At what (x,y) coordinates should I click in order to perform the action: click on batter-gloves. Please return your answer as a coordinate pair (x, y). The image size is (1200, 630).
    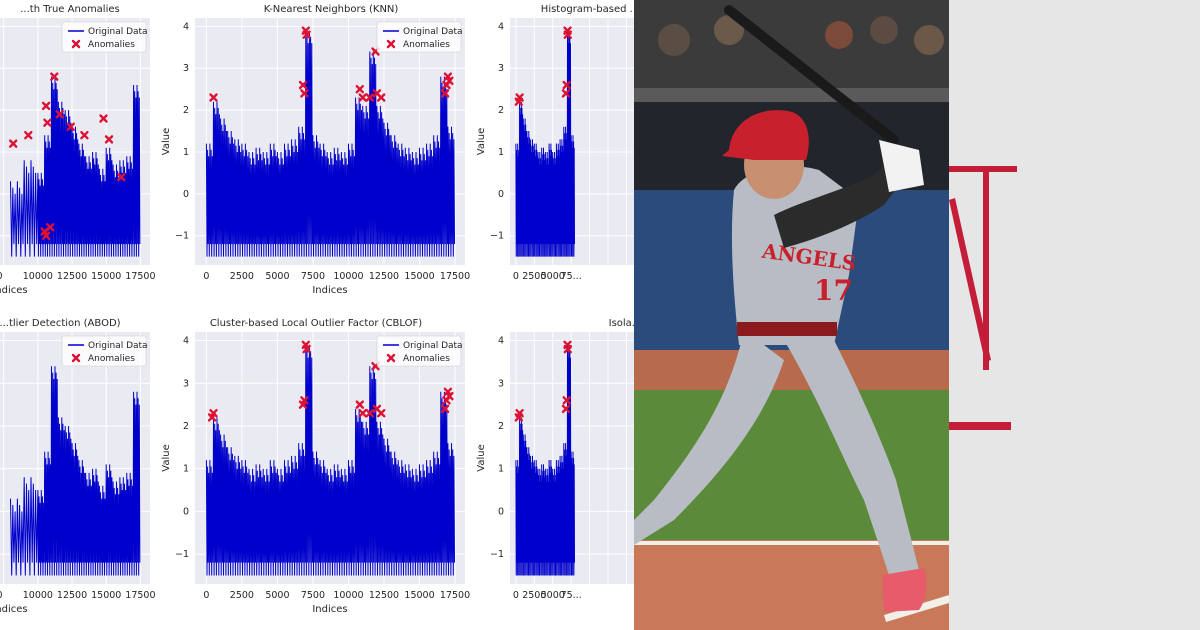
    Looking at the image, I should click on (901, 166).